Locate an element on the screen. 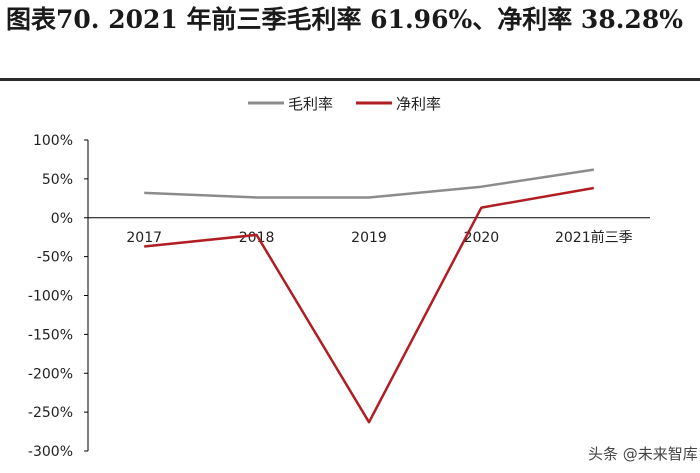 This screenshot has height=473, width=700. legend: 毛利率 净利率 is located at coordinates (344, 104).